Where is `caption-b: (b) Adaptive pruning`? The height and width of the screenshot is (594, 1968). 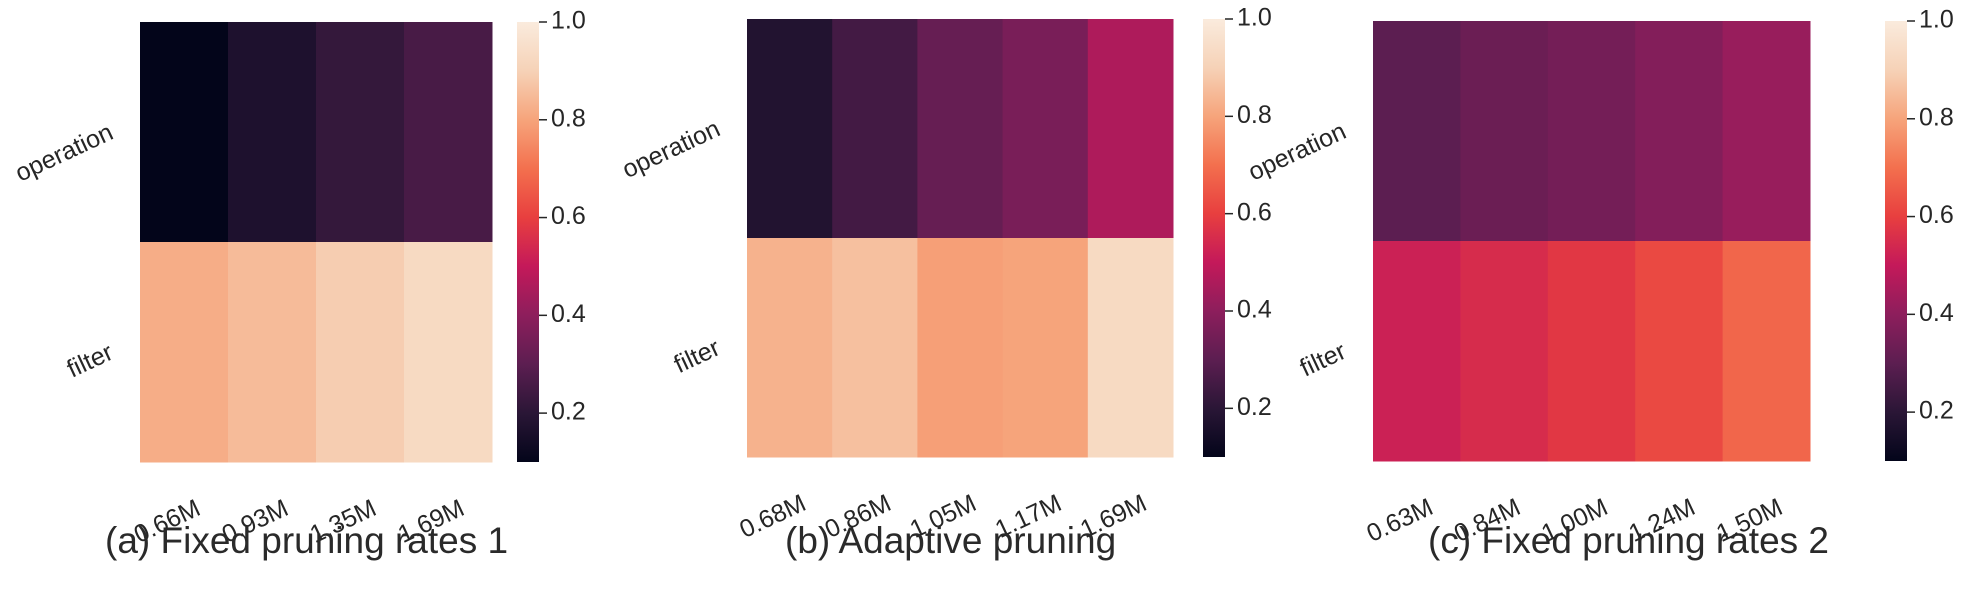
caption-b: (b) Adaptive pruning is located at coordinates (951, 540).